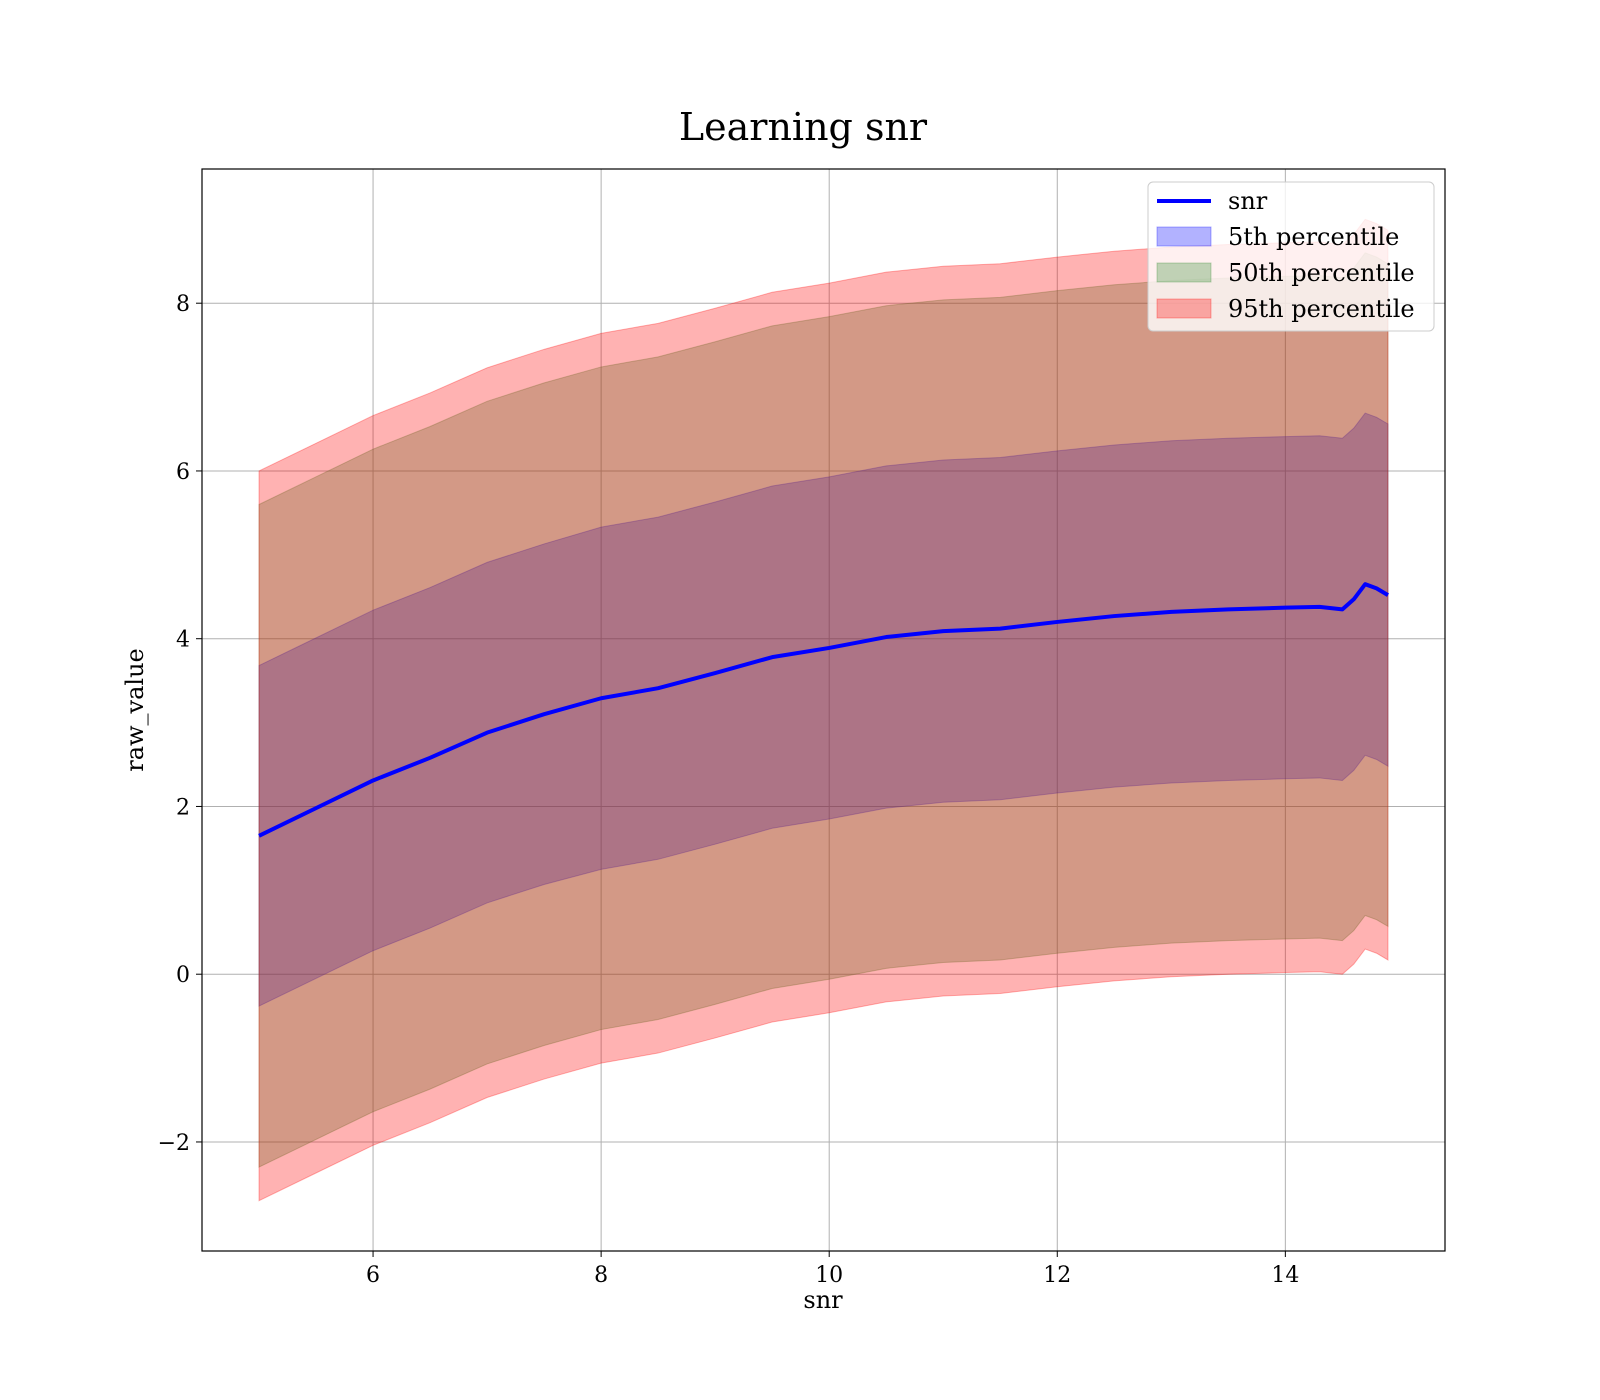 The height and width of the screenshot is (1400, 1600). I want to click on legend-swatch-5th-percentile, so click(1184, 236).